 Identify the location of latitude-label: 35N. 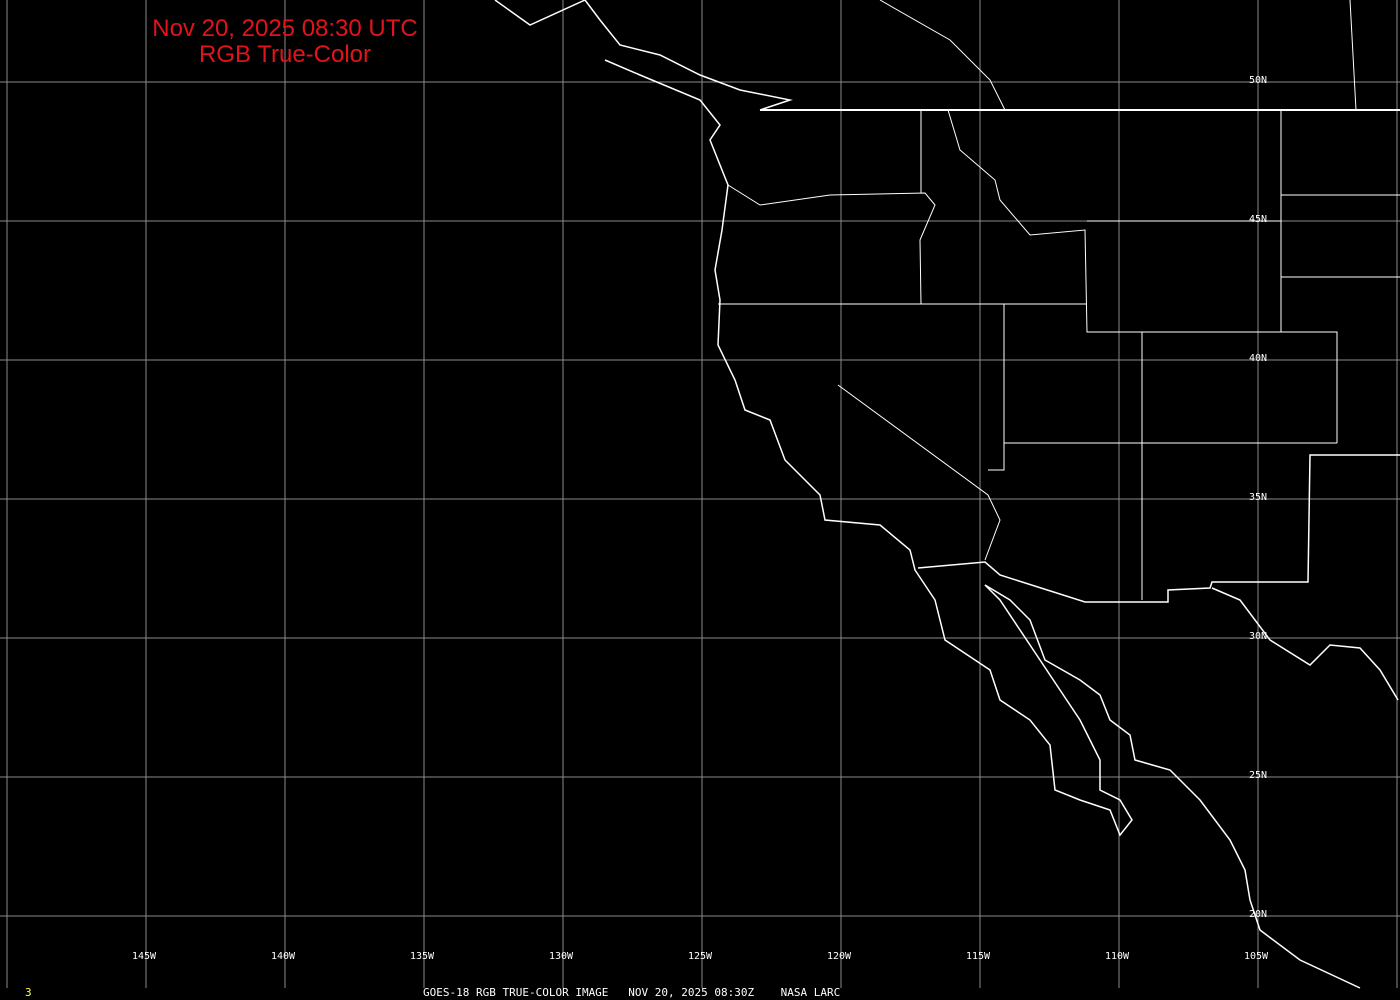
(1258, 497).